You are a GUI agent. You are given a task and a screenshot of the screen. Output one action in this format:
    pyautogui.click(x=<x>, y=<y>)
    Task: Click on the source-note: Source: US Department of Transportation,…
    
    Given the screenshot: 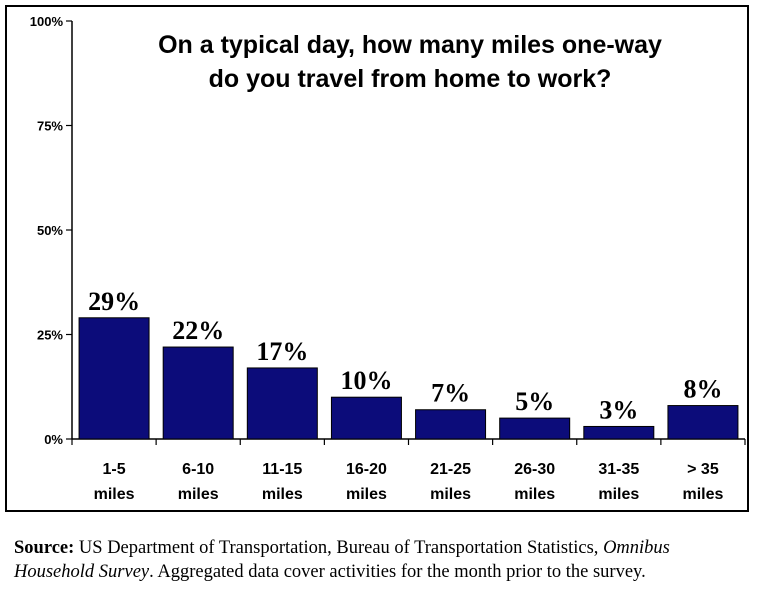 What is the action you would take?
    pyautogui.click(x=381, y=560)
    